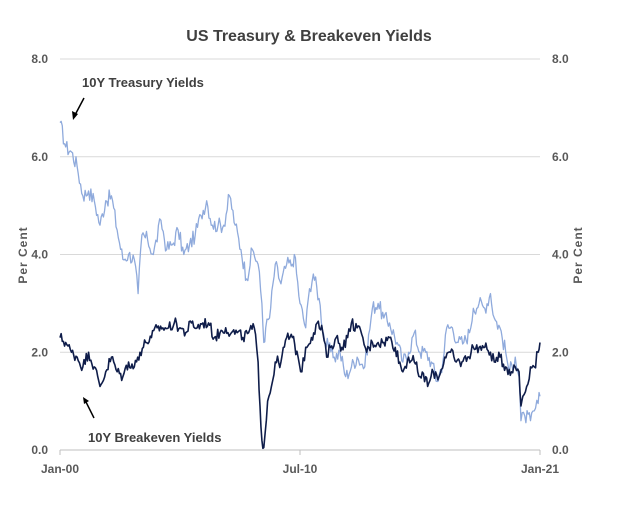 This screenshot has height=507, width=618. What do you see at coordinates (143, 82) in the screenshot?
I see `annotation-treasury: 10Y Treasury Yields` at bounding box center [143, 82].